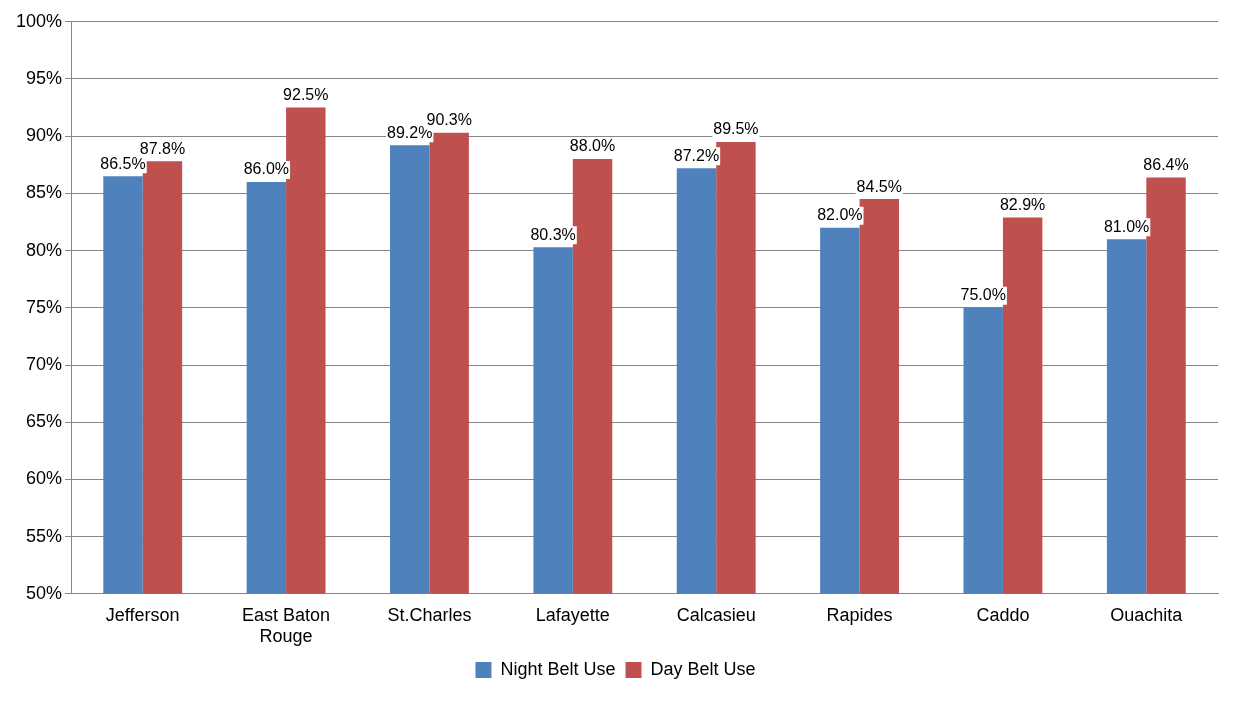 This screenshot has height=702, width=1249. I want to click on y-tick-label: 90%, so click(44, 135).